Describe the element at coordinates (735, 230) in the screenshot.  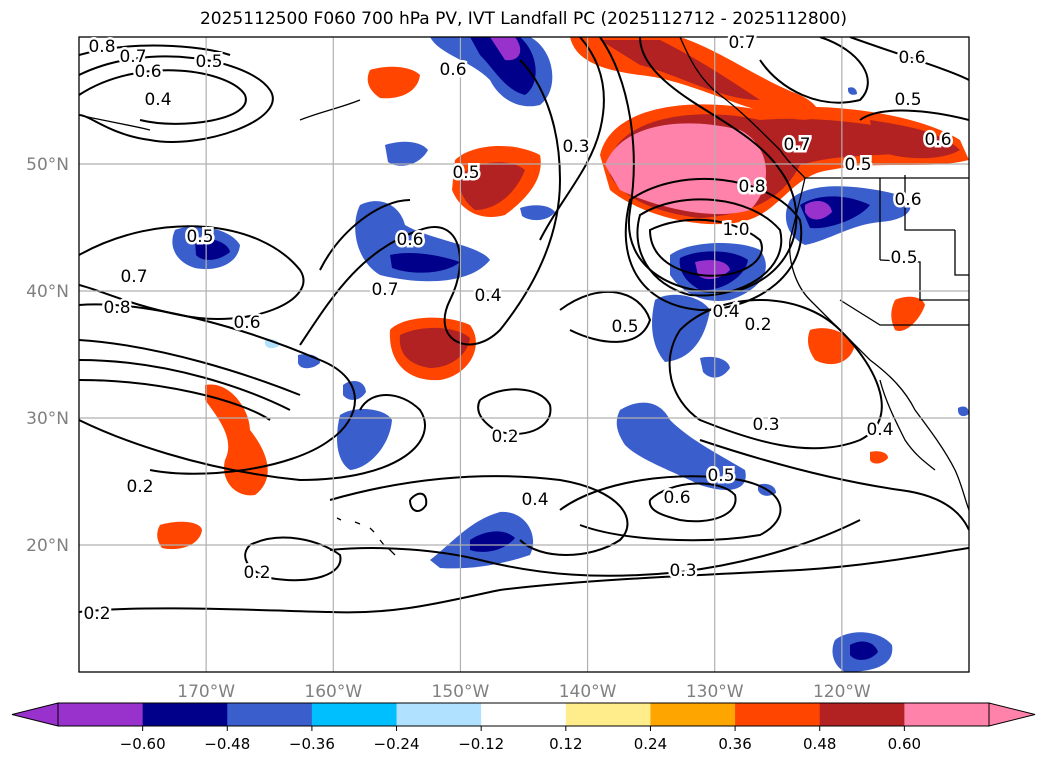
I see `contour-label: 1.0` at that location.